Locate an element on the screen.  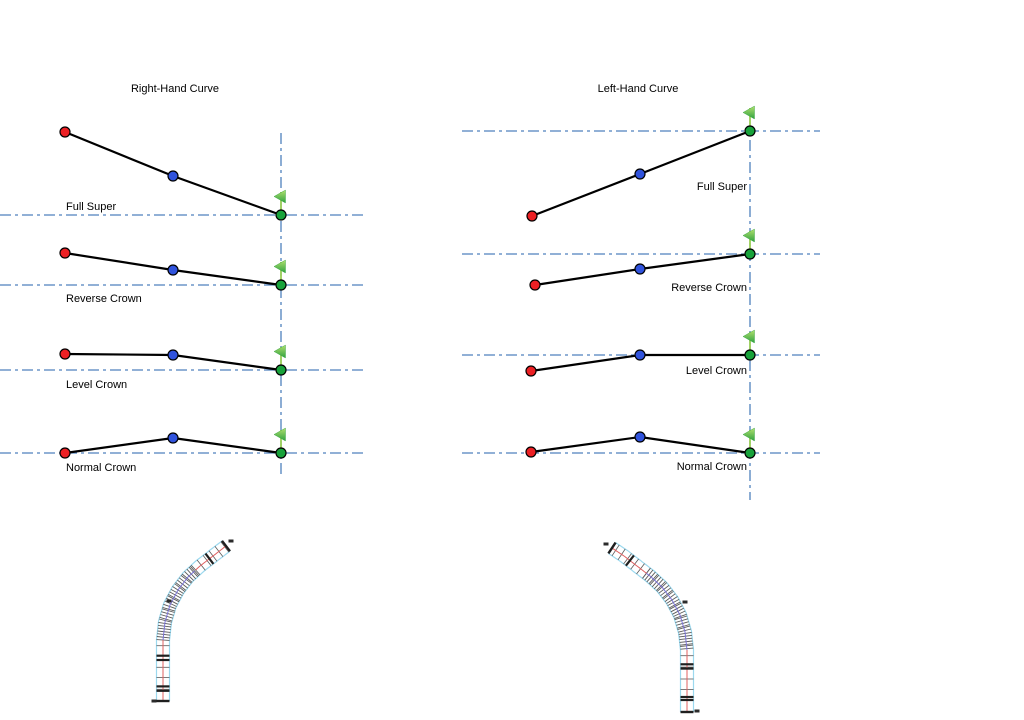
panel-title: Left-Hand Curve is located at coordinates (638, 89).